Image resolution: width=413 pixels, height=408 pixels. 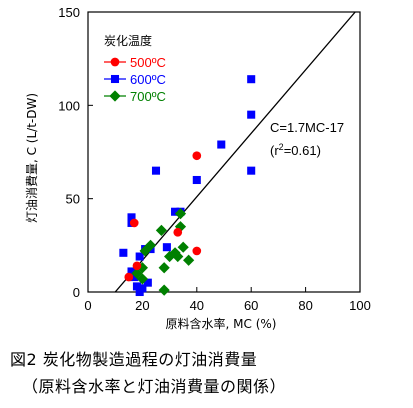 What do you see at coordinates (128, 40) in the screenshot?
I see `legend-title: 炭化温度` at bounding box center [128, 40].